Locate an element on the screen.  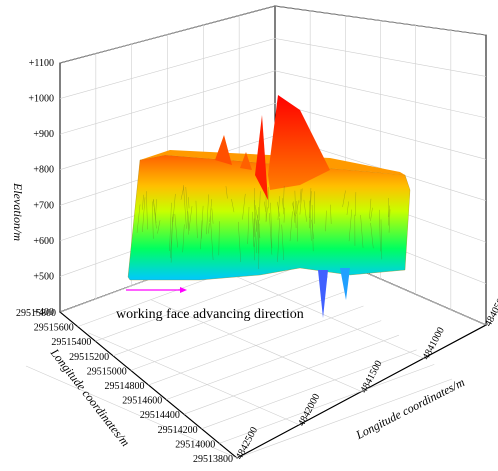
x-tick-label: 29514000 is located at coordinates (195, 444).